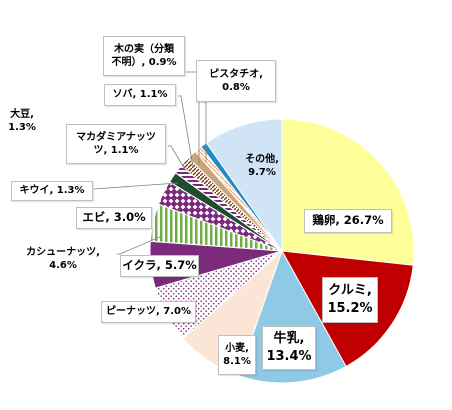 The height and width of the screenshot is (410, 452). Describe the element at coordinates (205, 131) in the screenshot. I see `leader-pistachio` at that location.